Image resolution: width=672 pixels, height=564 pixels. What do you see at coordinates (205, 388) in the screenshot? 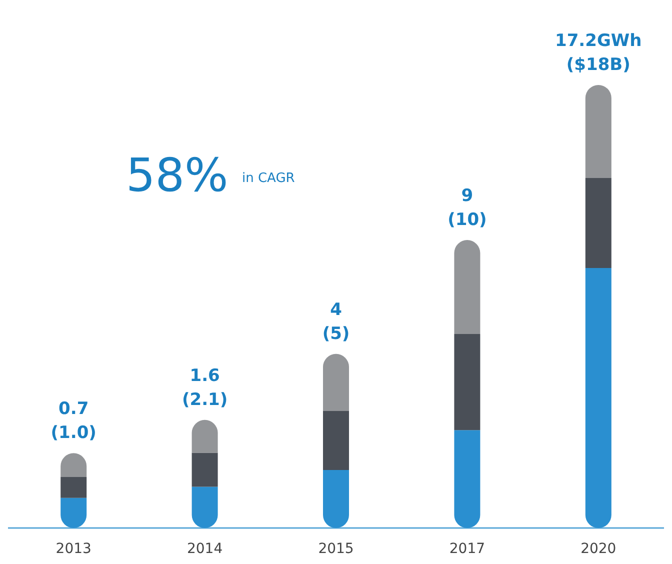
I see `total-label: 1.6 (2.1)` at bounding box center [205, 388].